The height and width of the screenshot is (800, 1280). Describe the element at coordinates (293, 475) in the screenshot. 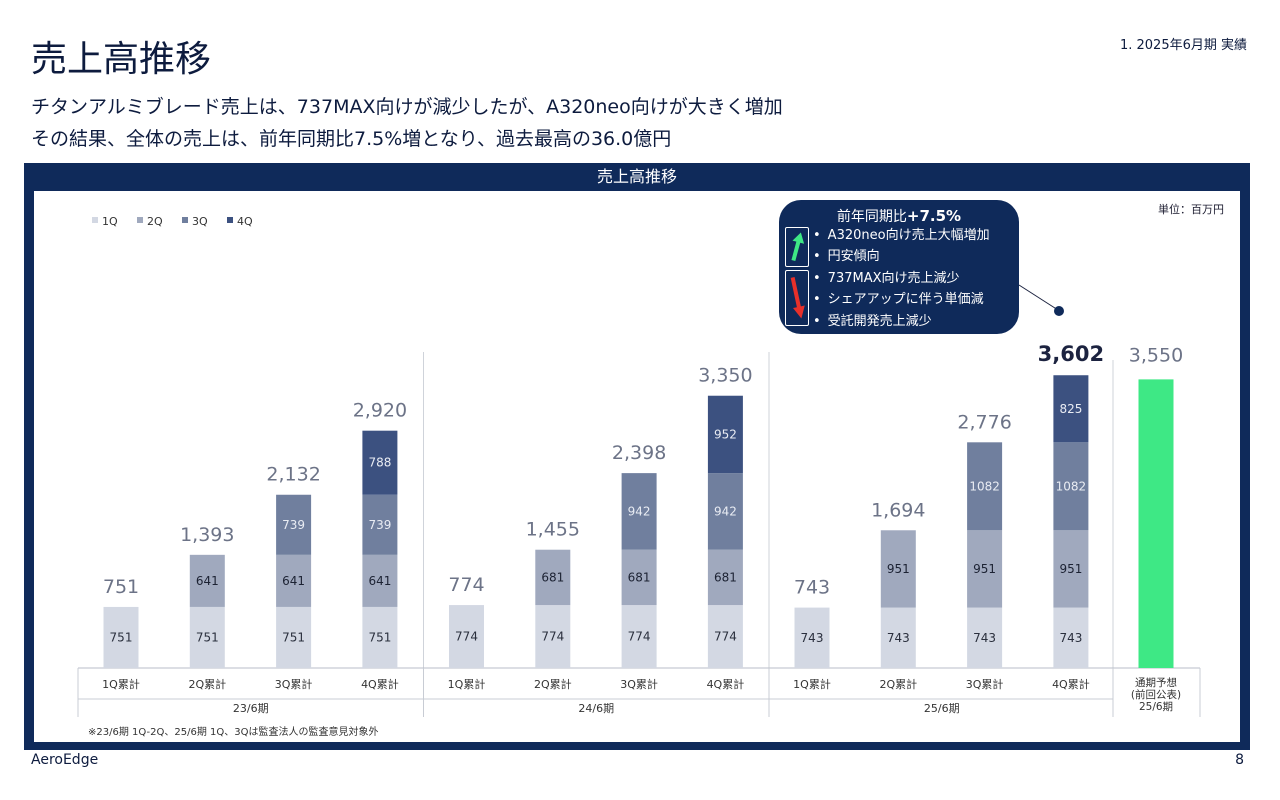

I see `bar-total-label: 2,132` at that location.